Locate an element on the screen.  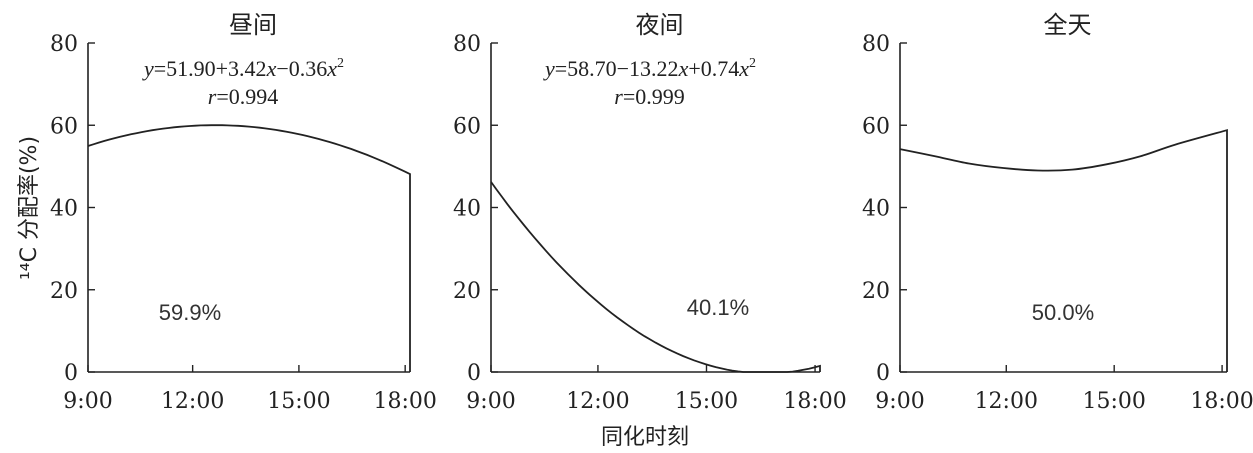
correlation-r: r=0.999 is located at coordinates (649, 96).